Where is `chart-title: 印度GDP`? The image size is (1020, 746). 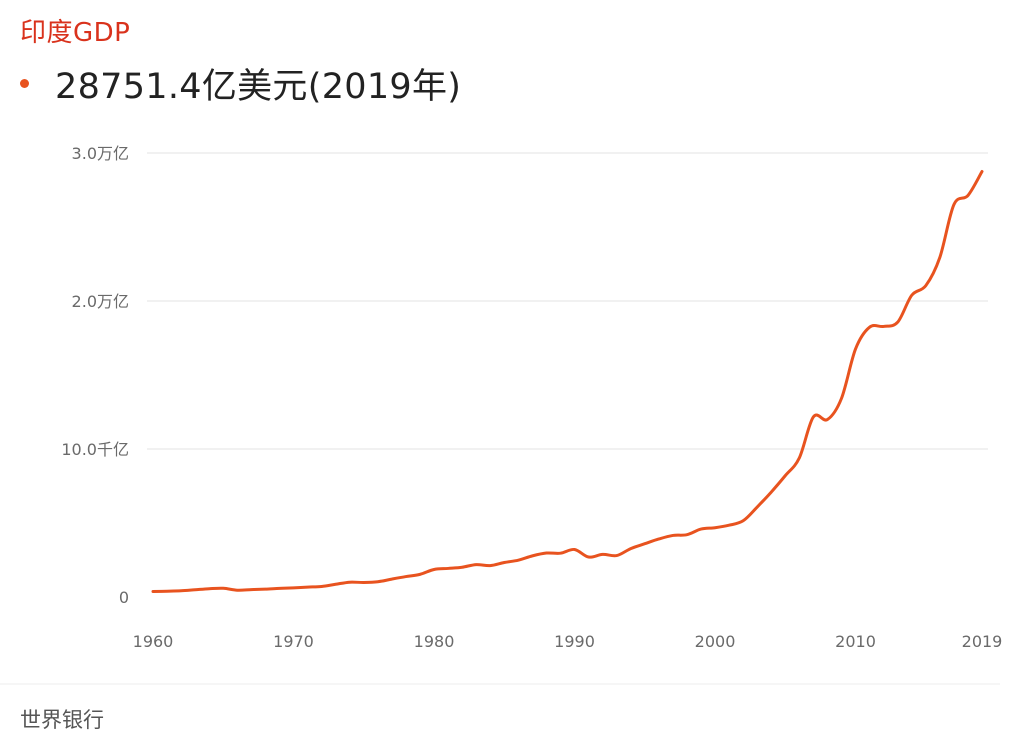
chart-title: 印度GDP is located at coordinates (75, 33).